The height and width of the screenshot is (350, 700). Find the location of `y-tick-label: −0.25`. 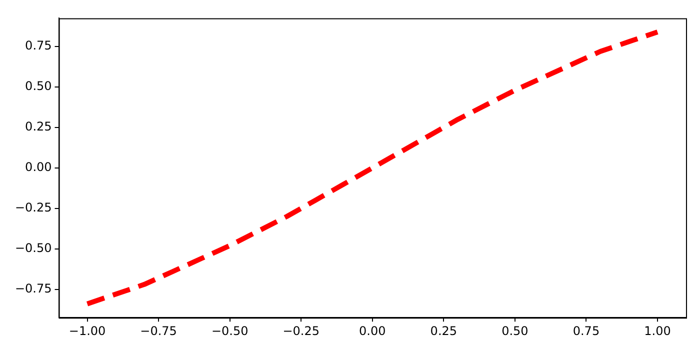

y-tick-label: −0.25 is located at coordinates (33, 207).